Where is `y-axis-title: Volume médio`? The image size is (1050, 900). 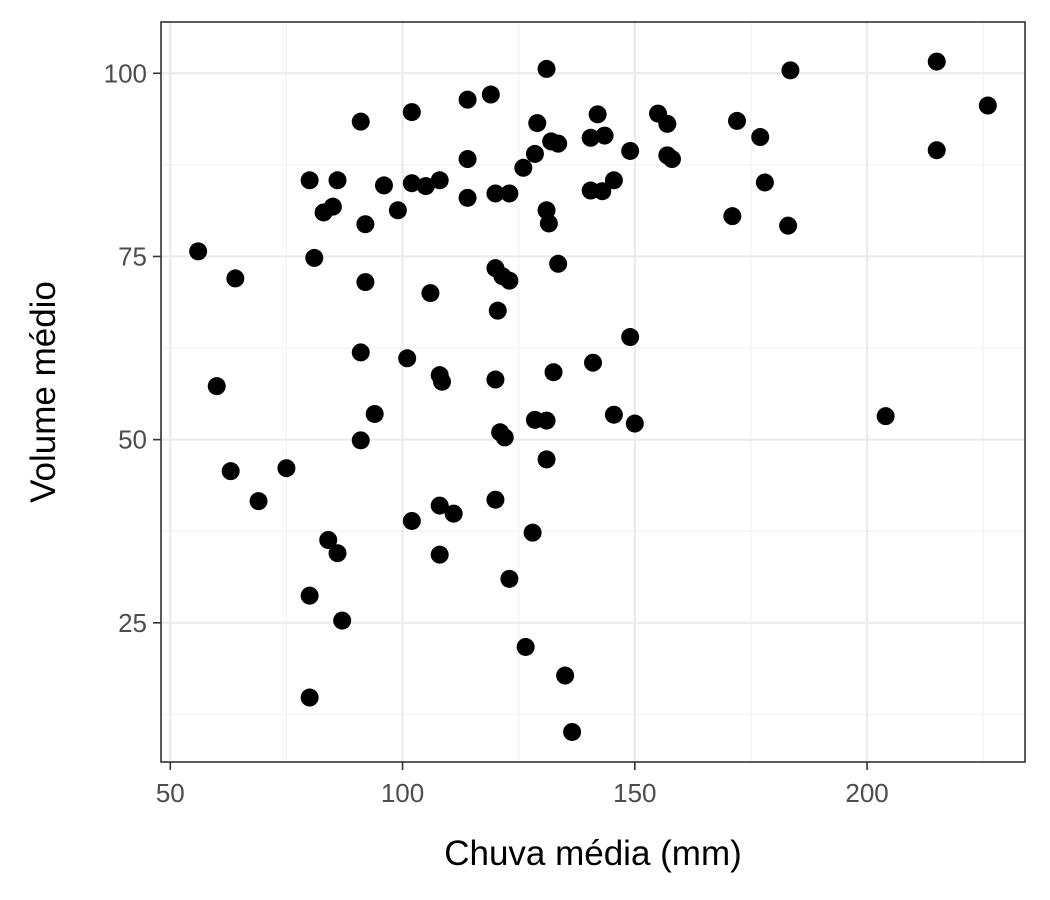
y-axis-title: Volume médio is located at coordinates (43, 392).